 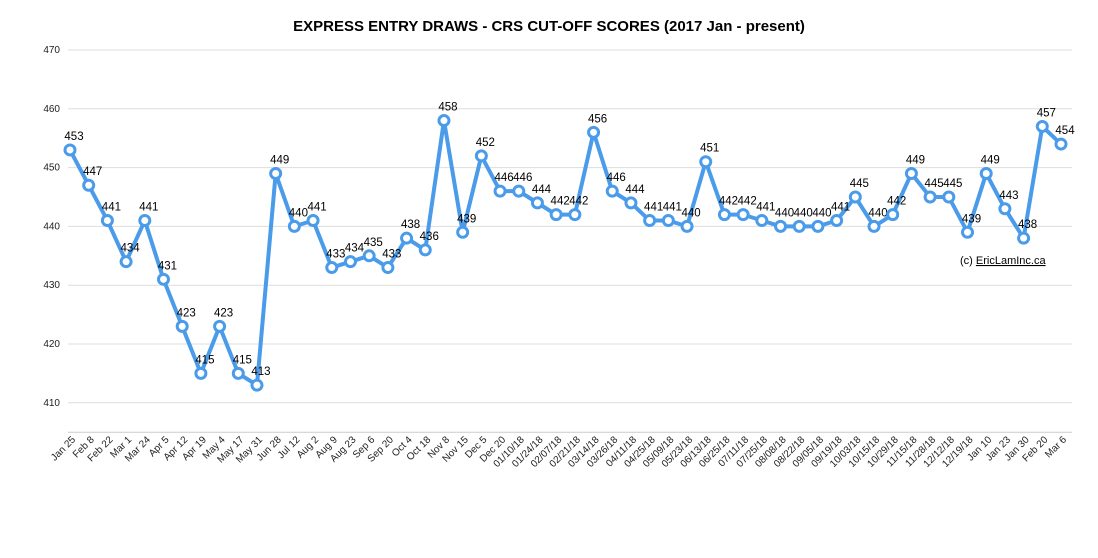 What do you see at coordinates (373, 243) in the screenshot?
I see `data-label: 435` at bounding box center [373, 243].